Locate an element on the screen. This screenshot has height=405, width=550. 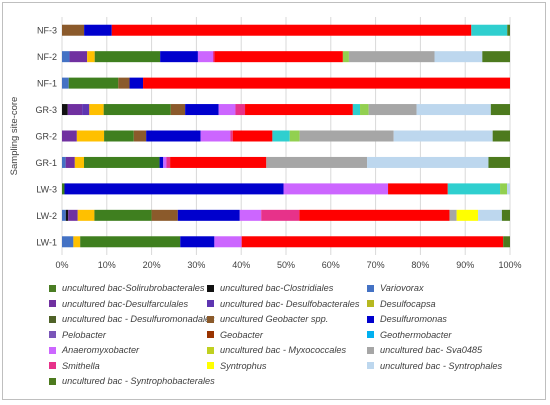
legend-label: Pelobacter is located at coordinates (84, 334).